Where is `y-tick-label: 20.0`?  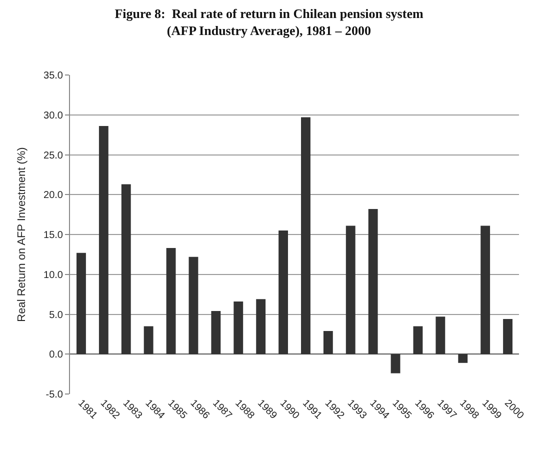 y-tick-label: 20.0 is located at coordinates (54, 196).